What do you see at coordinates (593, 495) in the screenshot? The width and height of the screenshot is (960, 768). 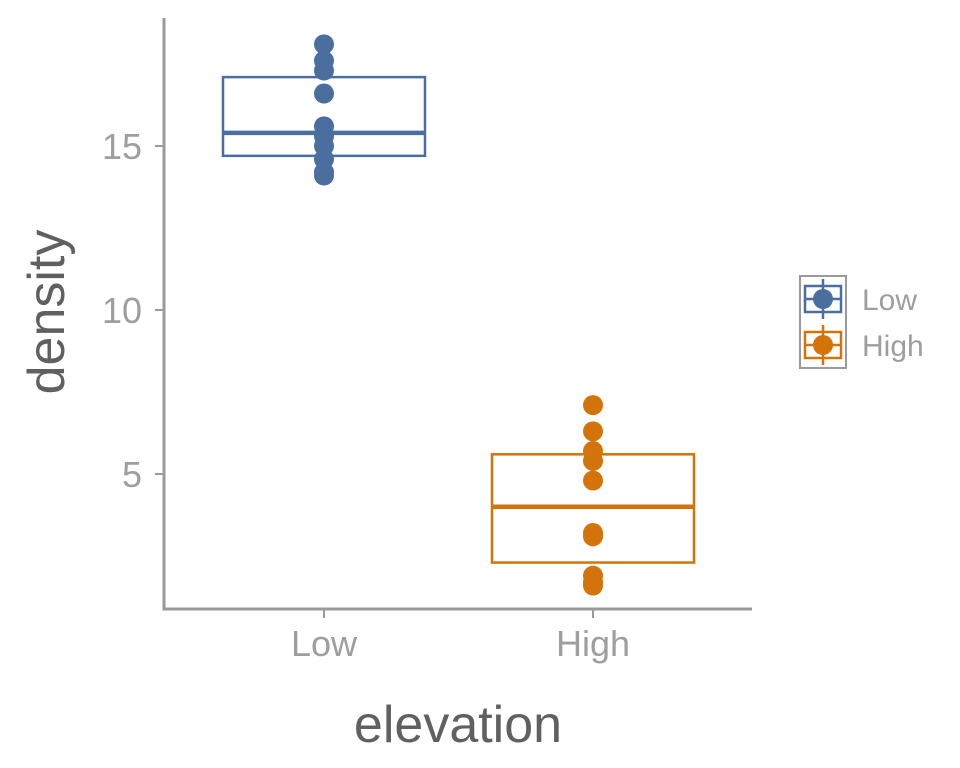 I see `box-group-high` at bounding box center [593, 495].